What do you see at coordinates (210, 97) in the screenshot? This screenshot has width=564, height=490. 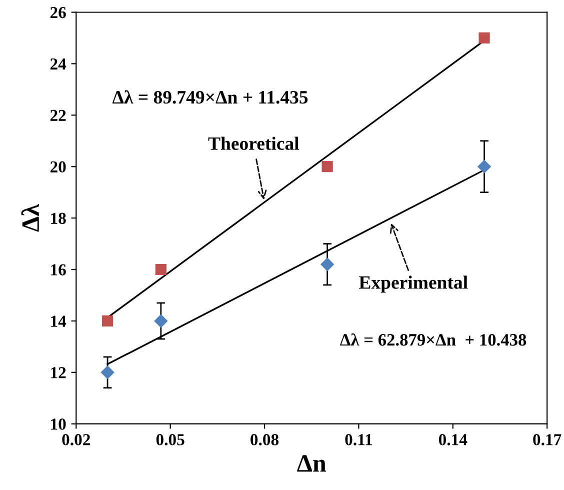 I see `annotation: Δλ = 89.749×Δn + 11.435` at bounding box center [210, 97].